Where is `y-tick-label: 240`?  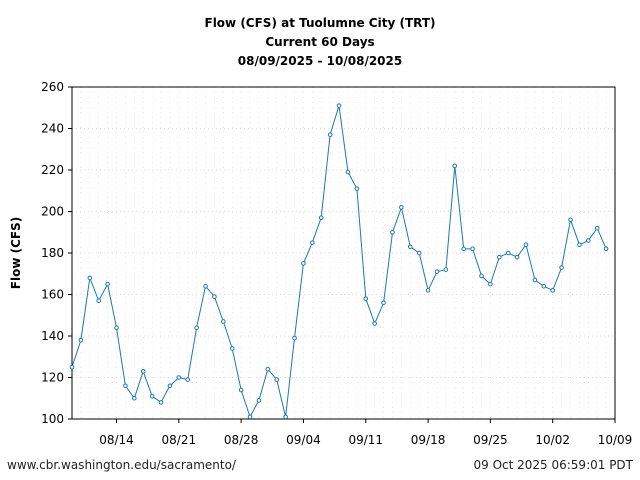
y-tick-label: 240 is located at coordinates (52, 129).